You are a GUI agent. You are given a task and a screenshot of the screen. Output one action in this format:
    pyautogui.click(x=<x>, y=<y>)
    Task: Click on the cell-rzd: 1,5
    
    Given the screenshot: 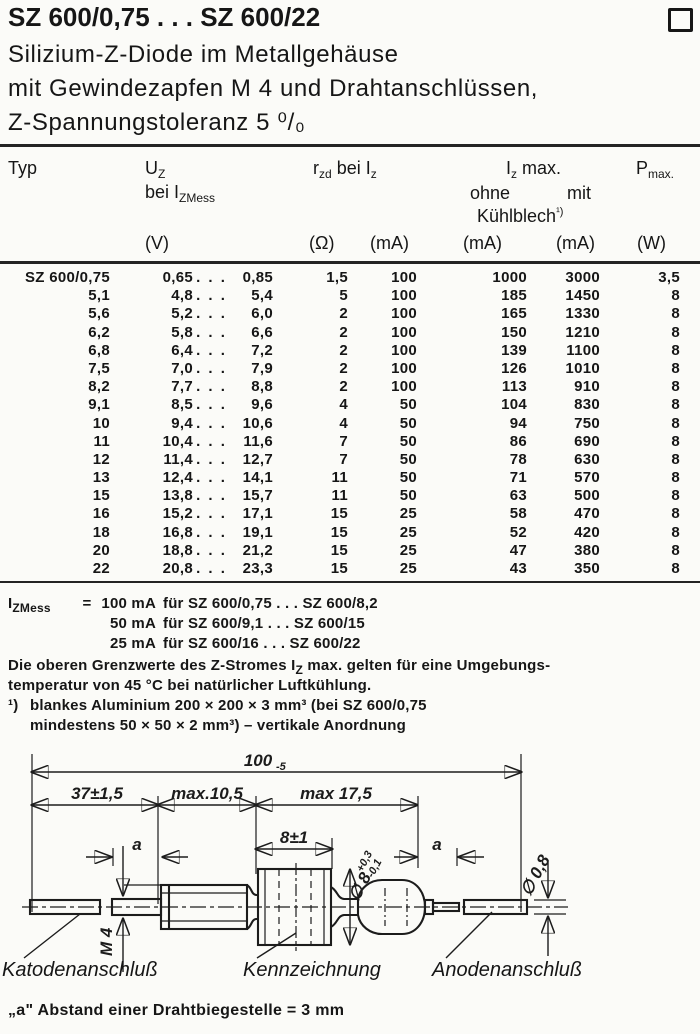 What is the action you would take?
    pyautogui.click(x=337, y=277)
    